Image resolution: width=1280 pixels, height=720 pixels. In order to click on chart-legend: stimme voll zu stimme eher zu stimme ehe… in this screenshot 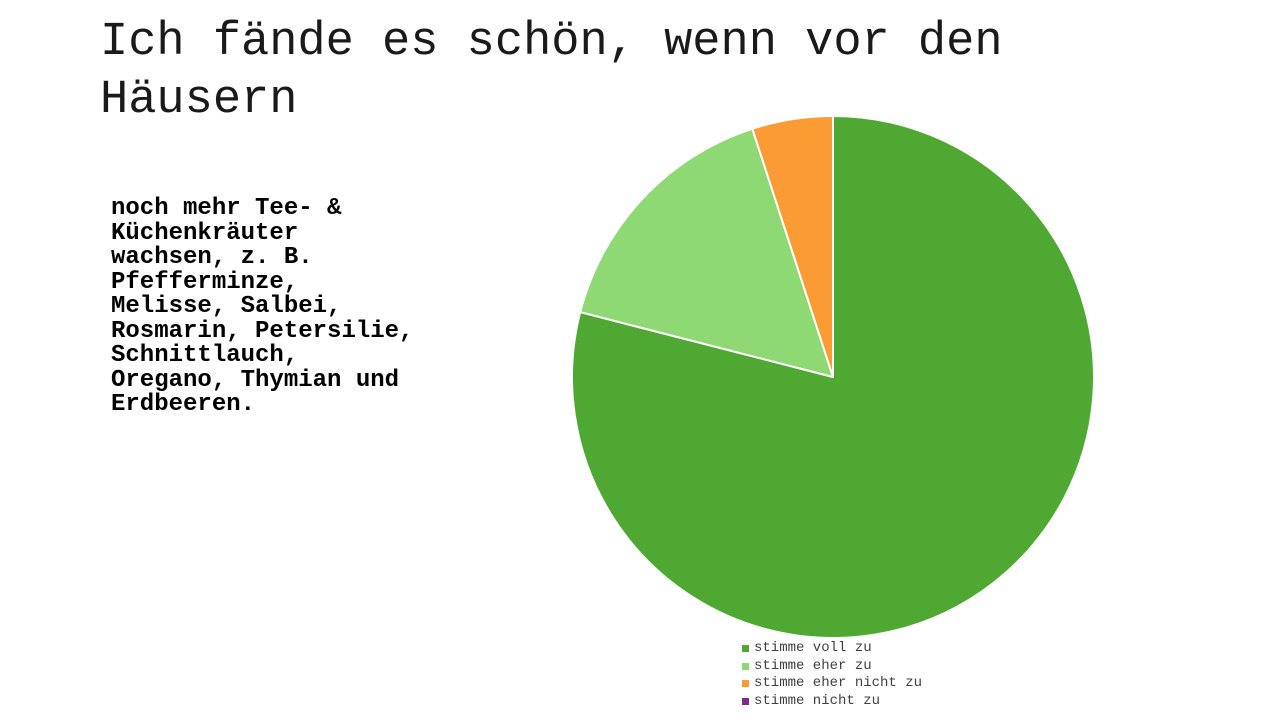, I will do `click(832, 675)`.